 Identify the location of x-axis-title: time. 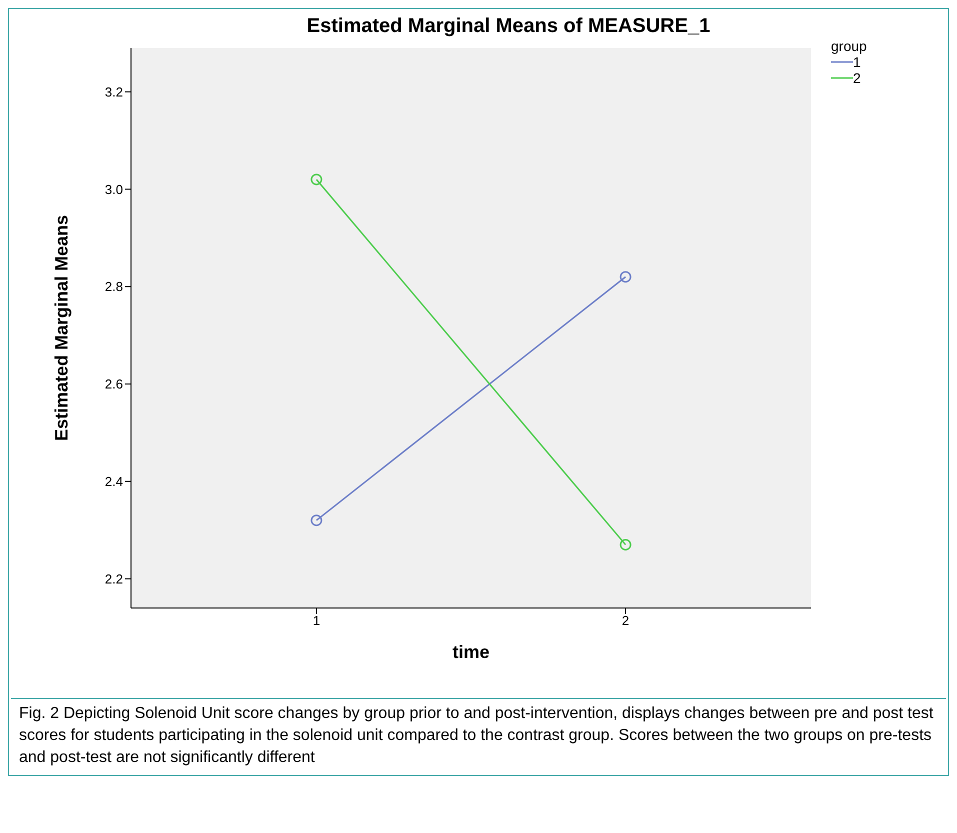
(471, 652).